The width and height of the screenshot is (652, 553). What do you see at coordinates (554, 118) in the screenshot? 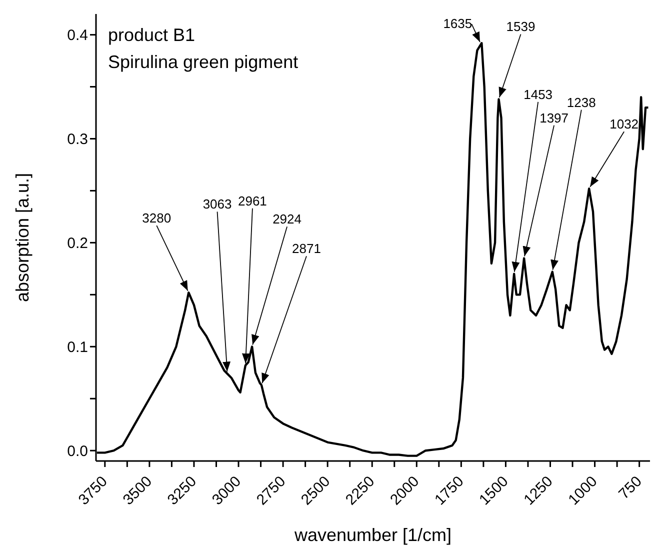
I see `annotation: 1397` at bounding box center [554, 118].